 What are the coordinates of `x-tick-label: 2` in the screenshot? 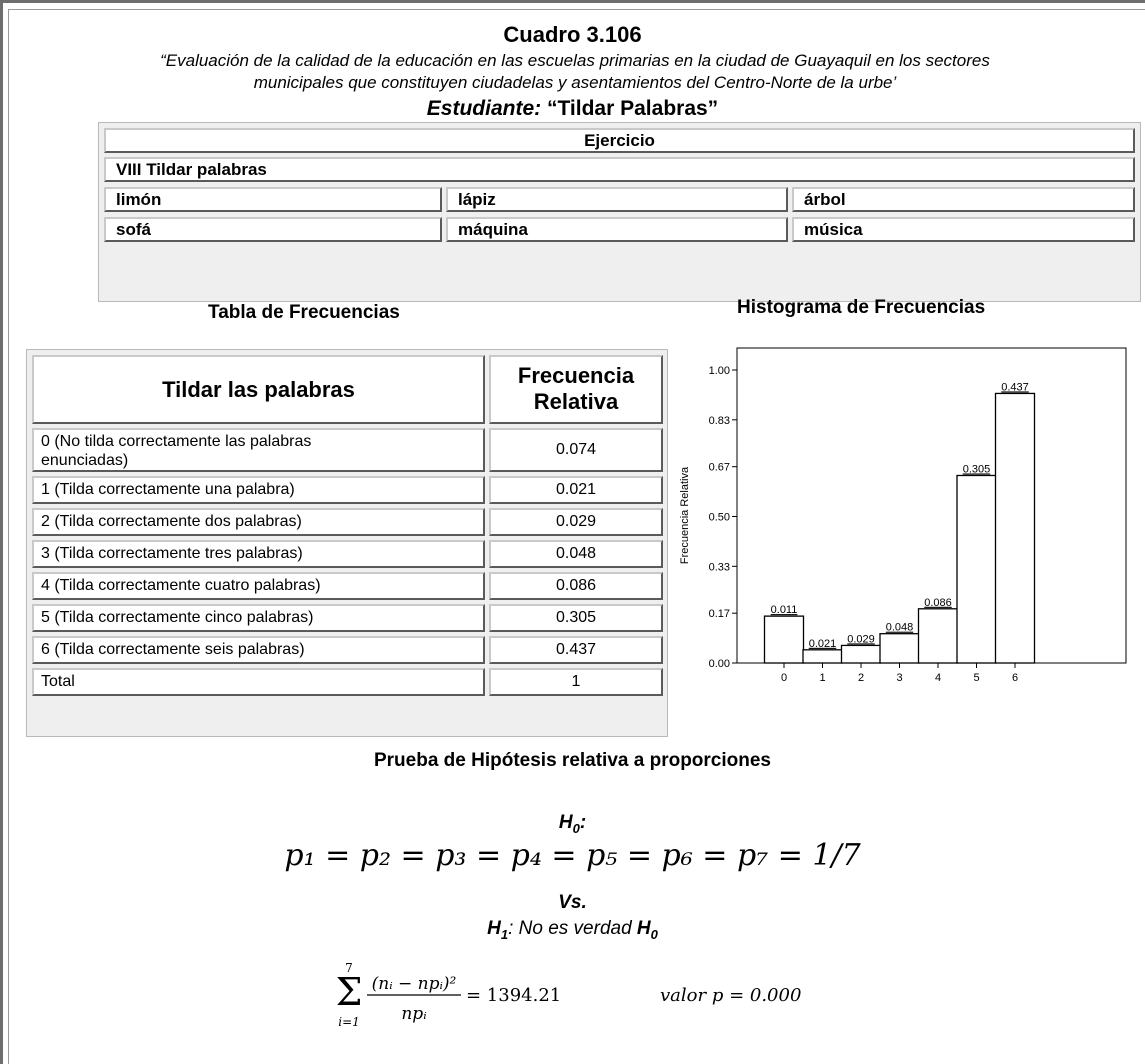 It's located at (861, 678).